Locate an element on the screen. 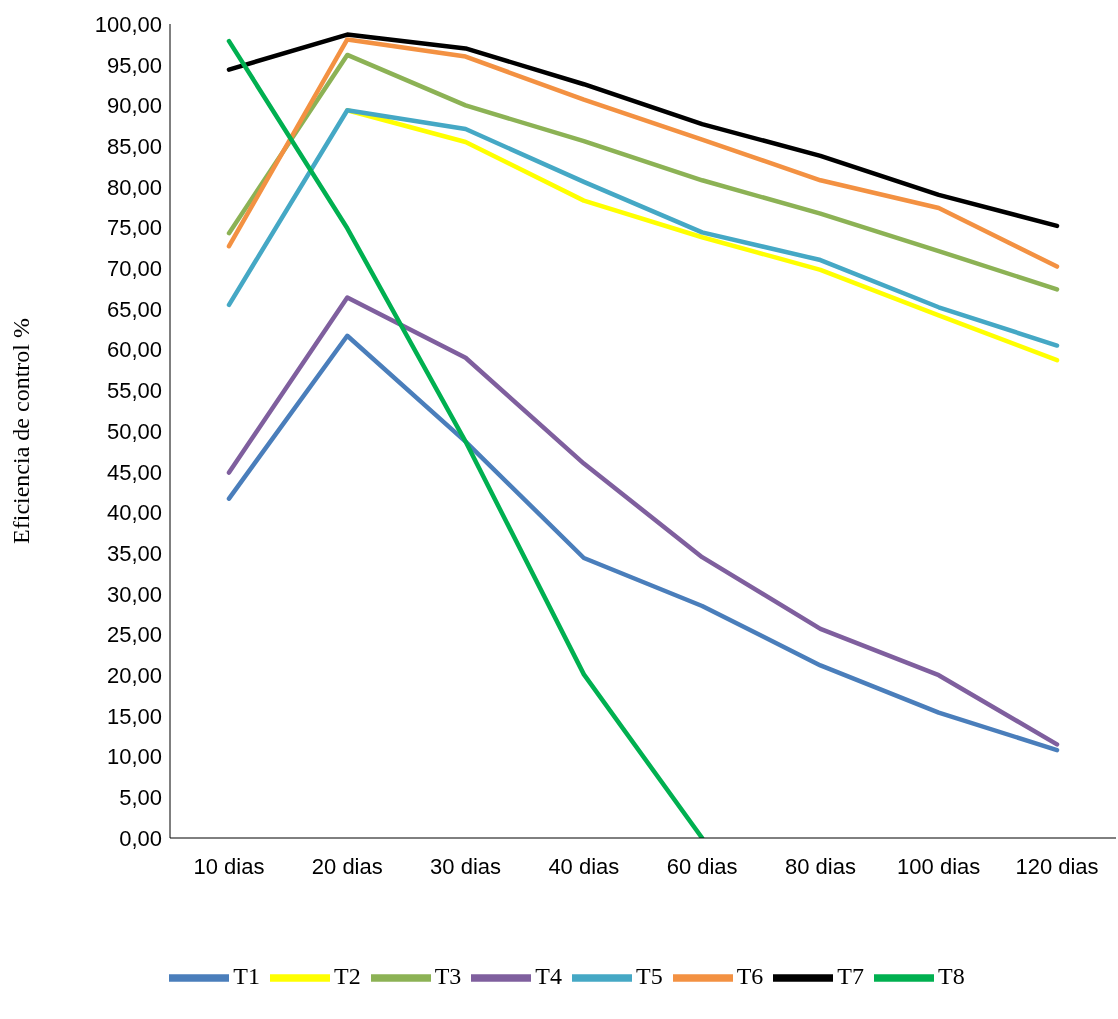 The width and height of the screenshot is (1118, 1019). y-tick-label: 40,00 is located at coordinates (134, 513).